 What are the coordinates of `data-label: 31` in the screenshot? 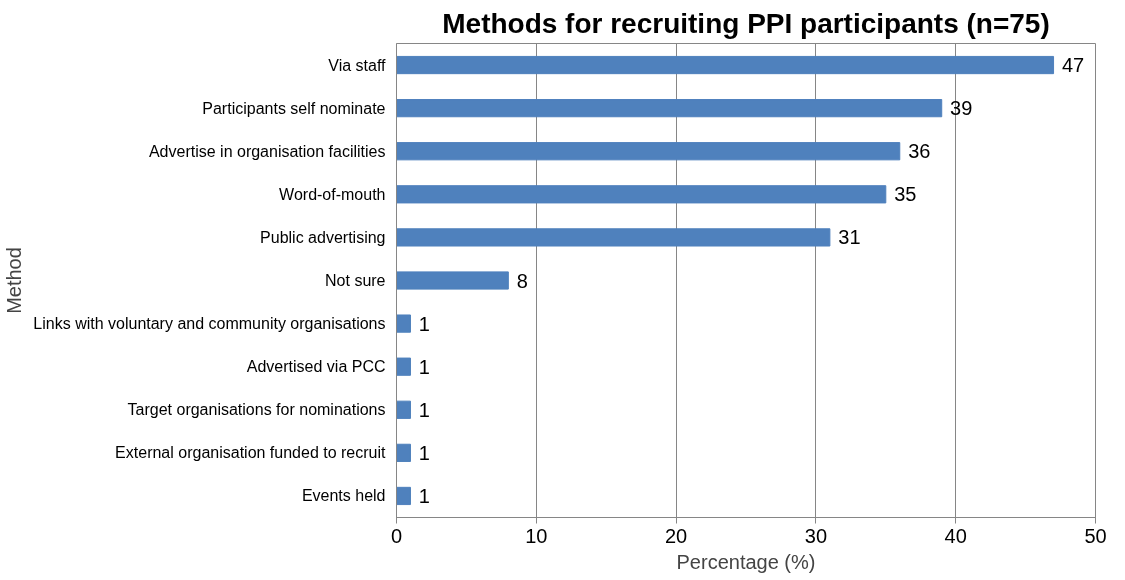 It's located at (849, 237).